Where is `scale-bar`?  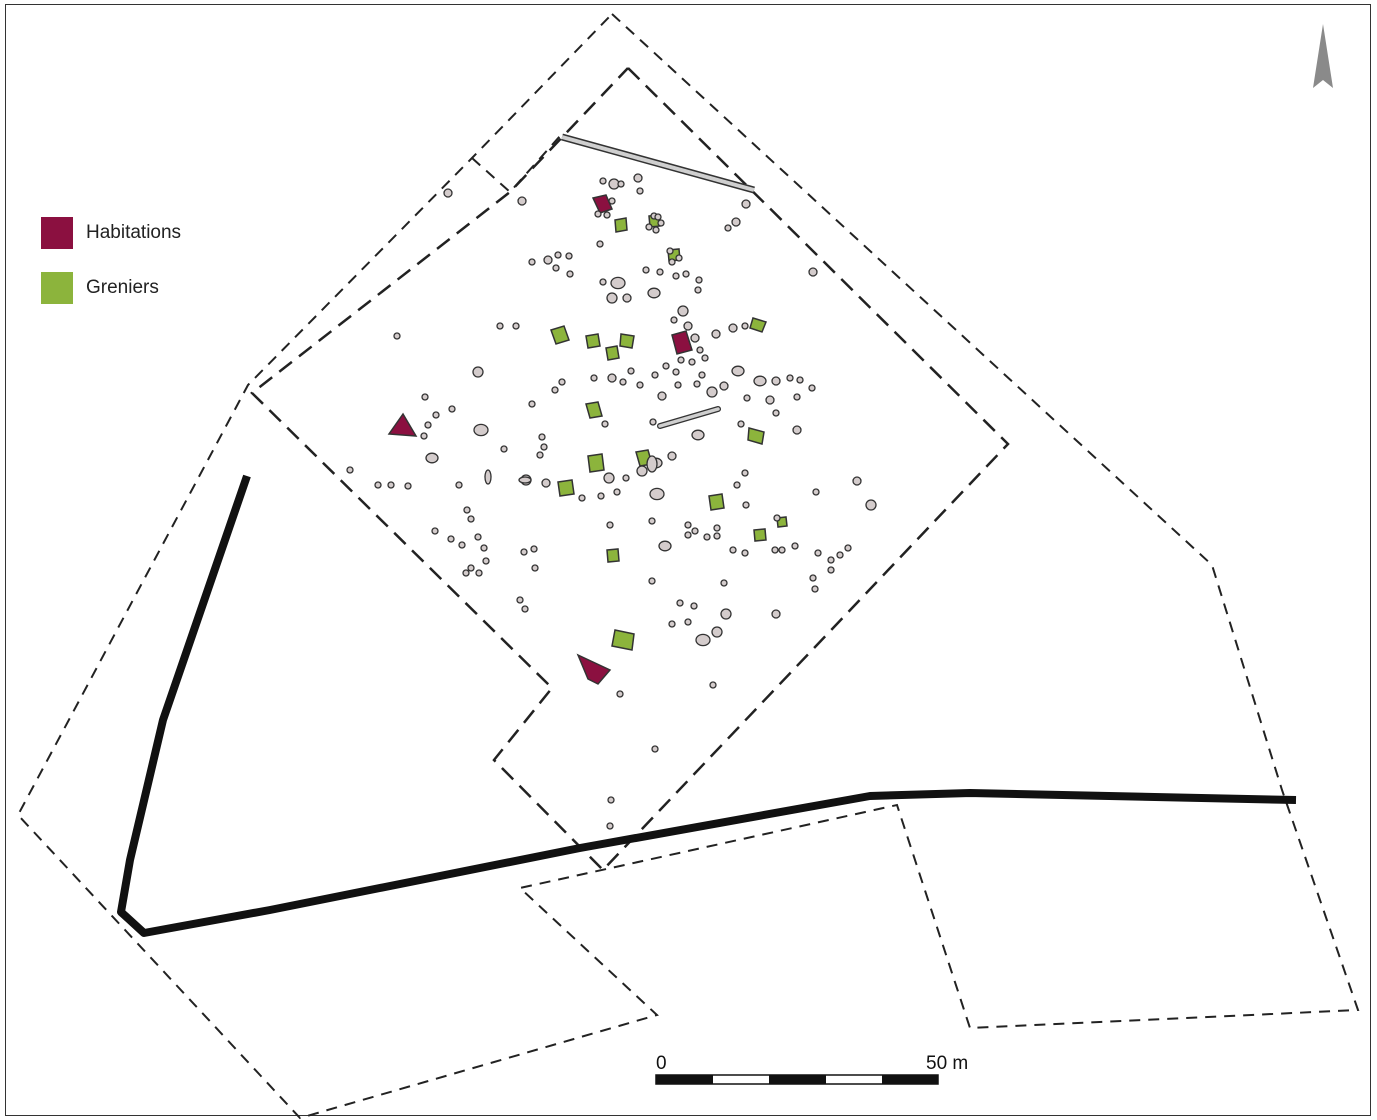 scale-bar is located at coordinates (797, 1079).